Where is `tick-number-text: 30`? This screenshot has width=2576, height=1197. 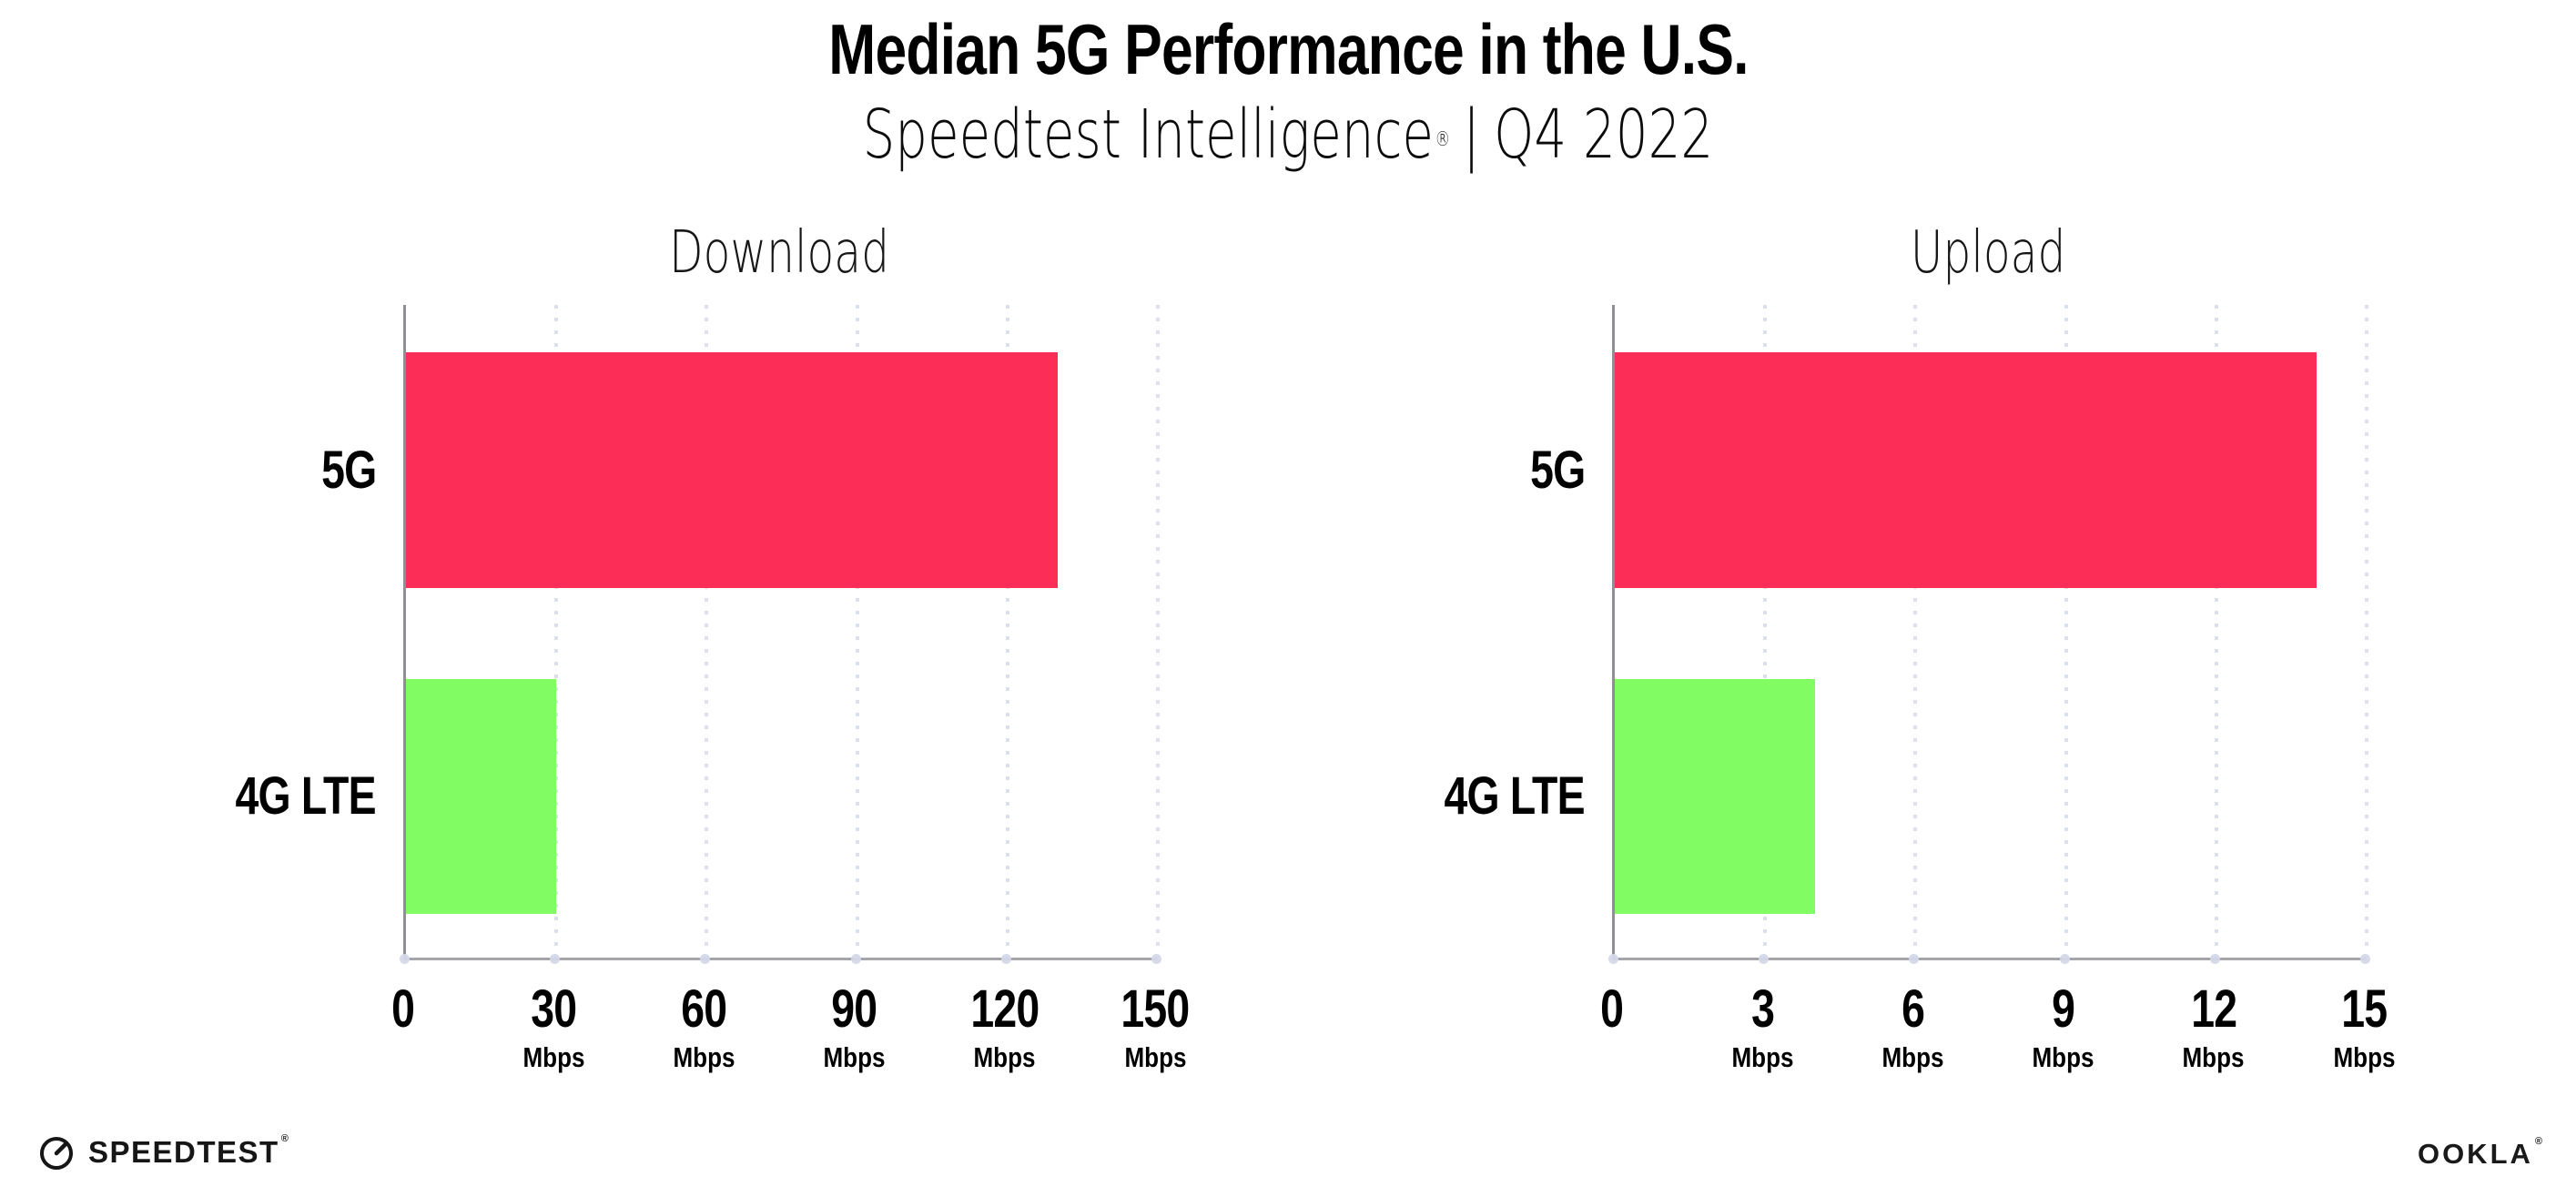 tick-number-text: 30 is located at coordinates (554, 1009).